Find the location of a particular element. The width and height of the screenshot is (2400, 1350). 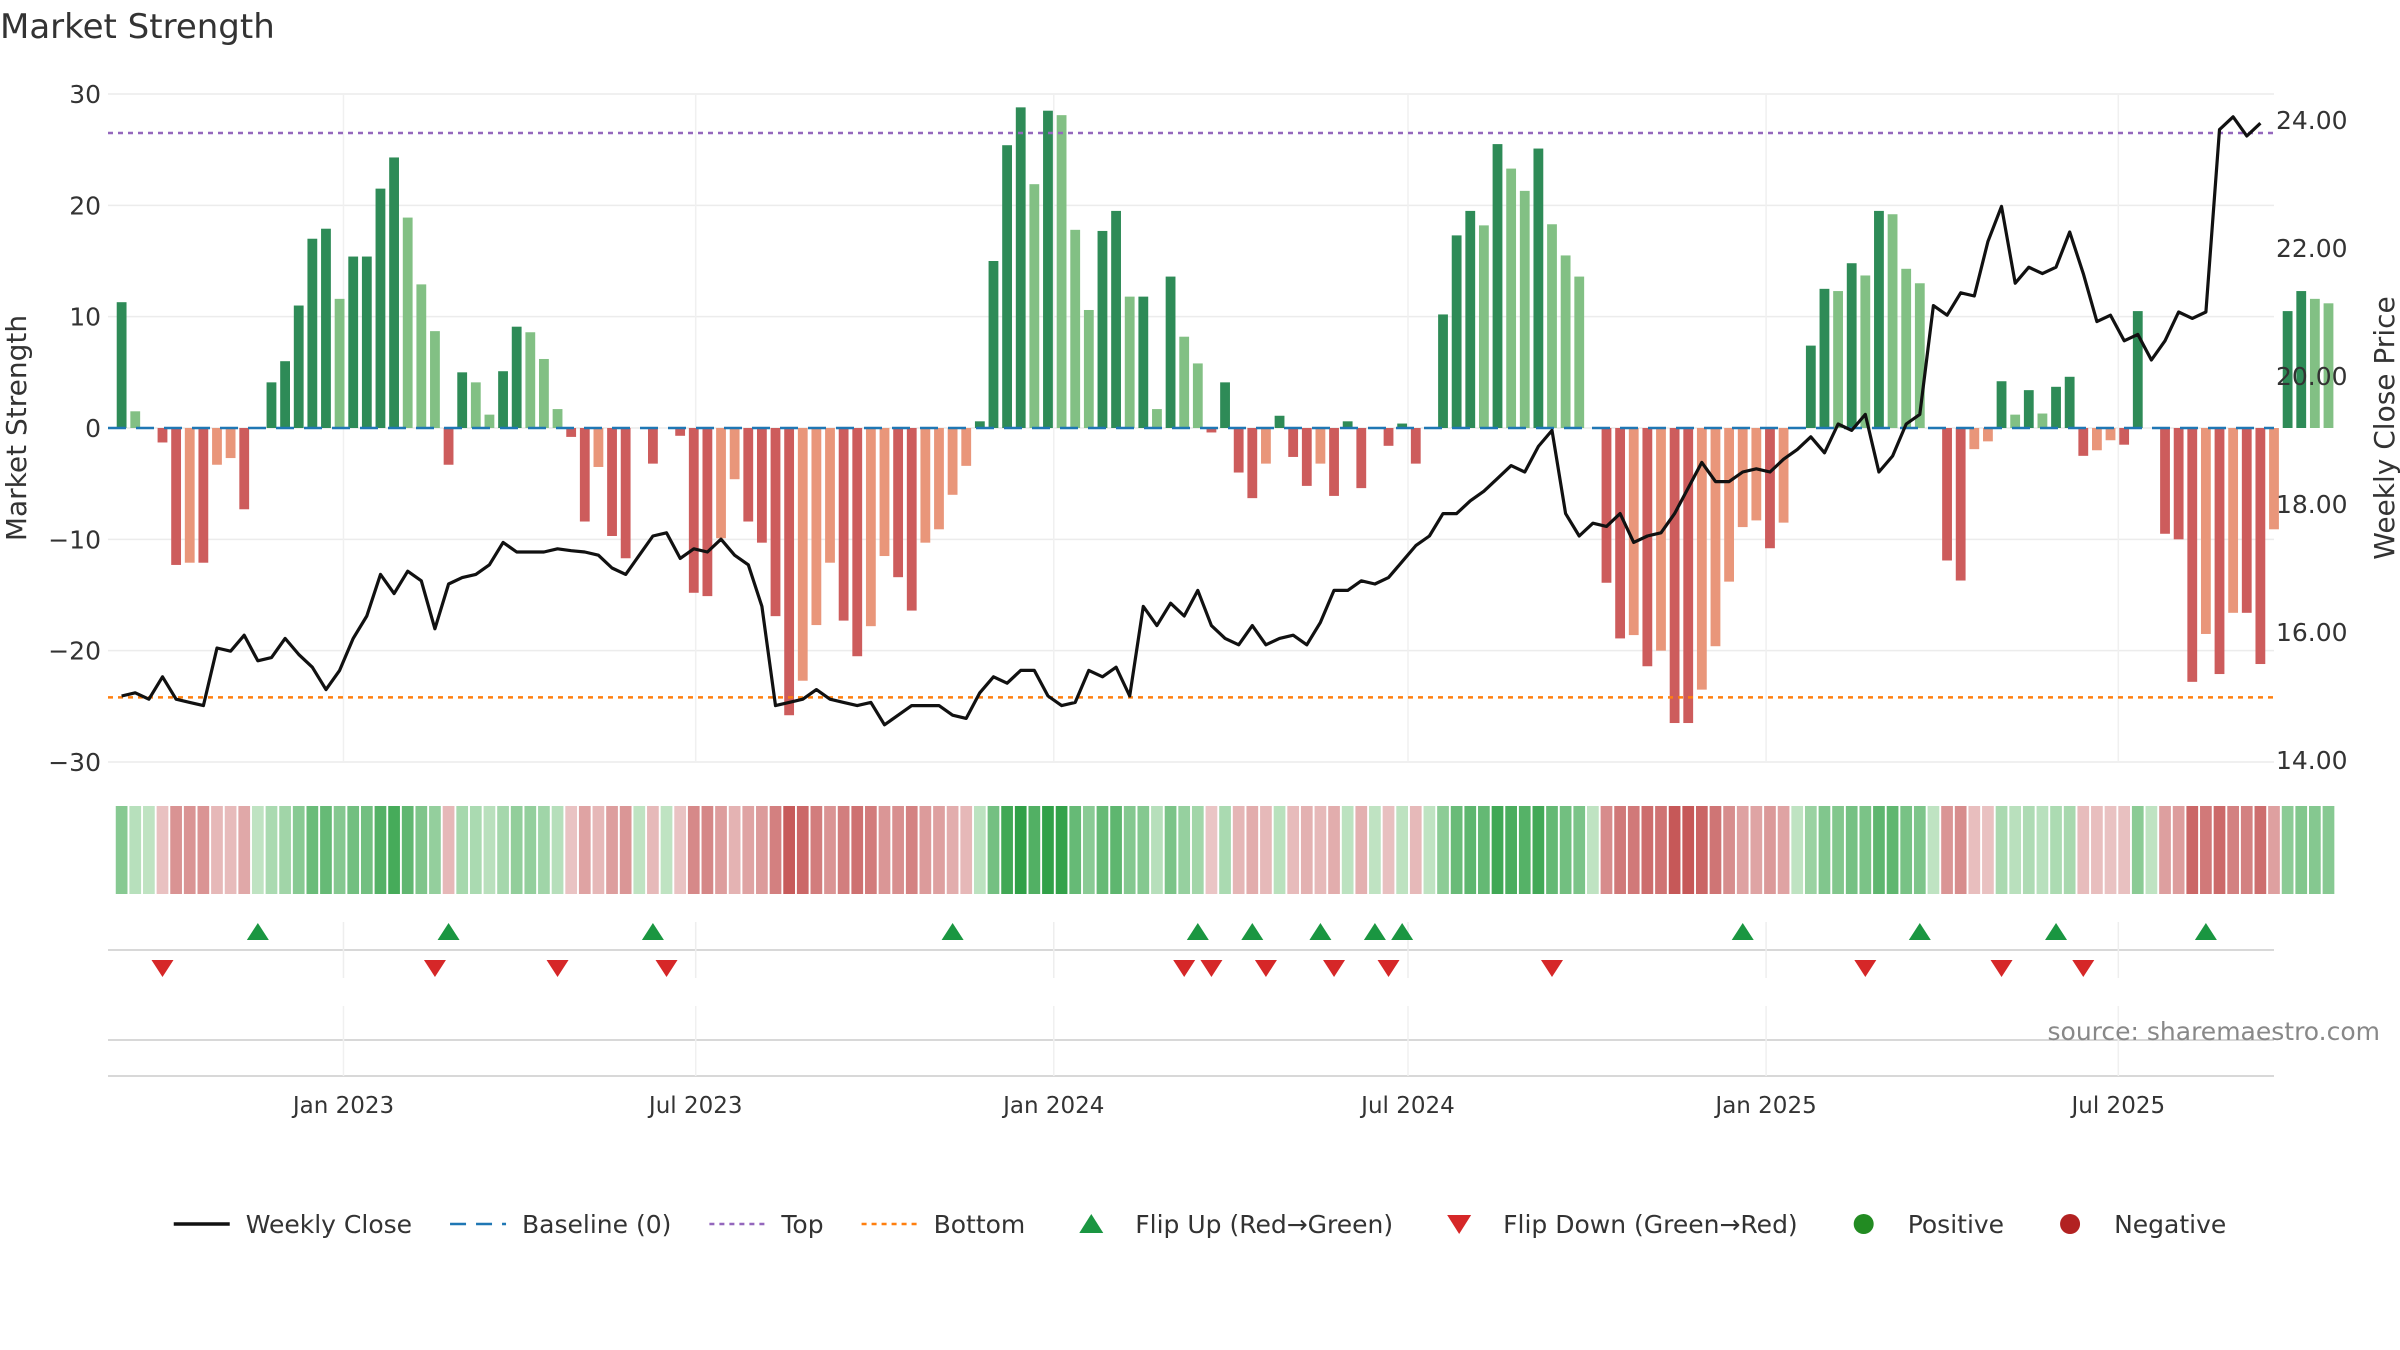

y-tick-left: 10 is located at coordinates (85, 317).